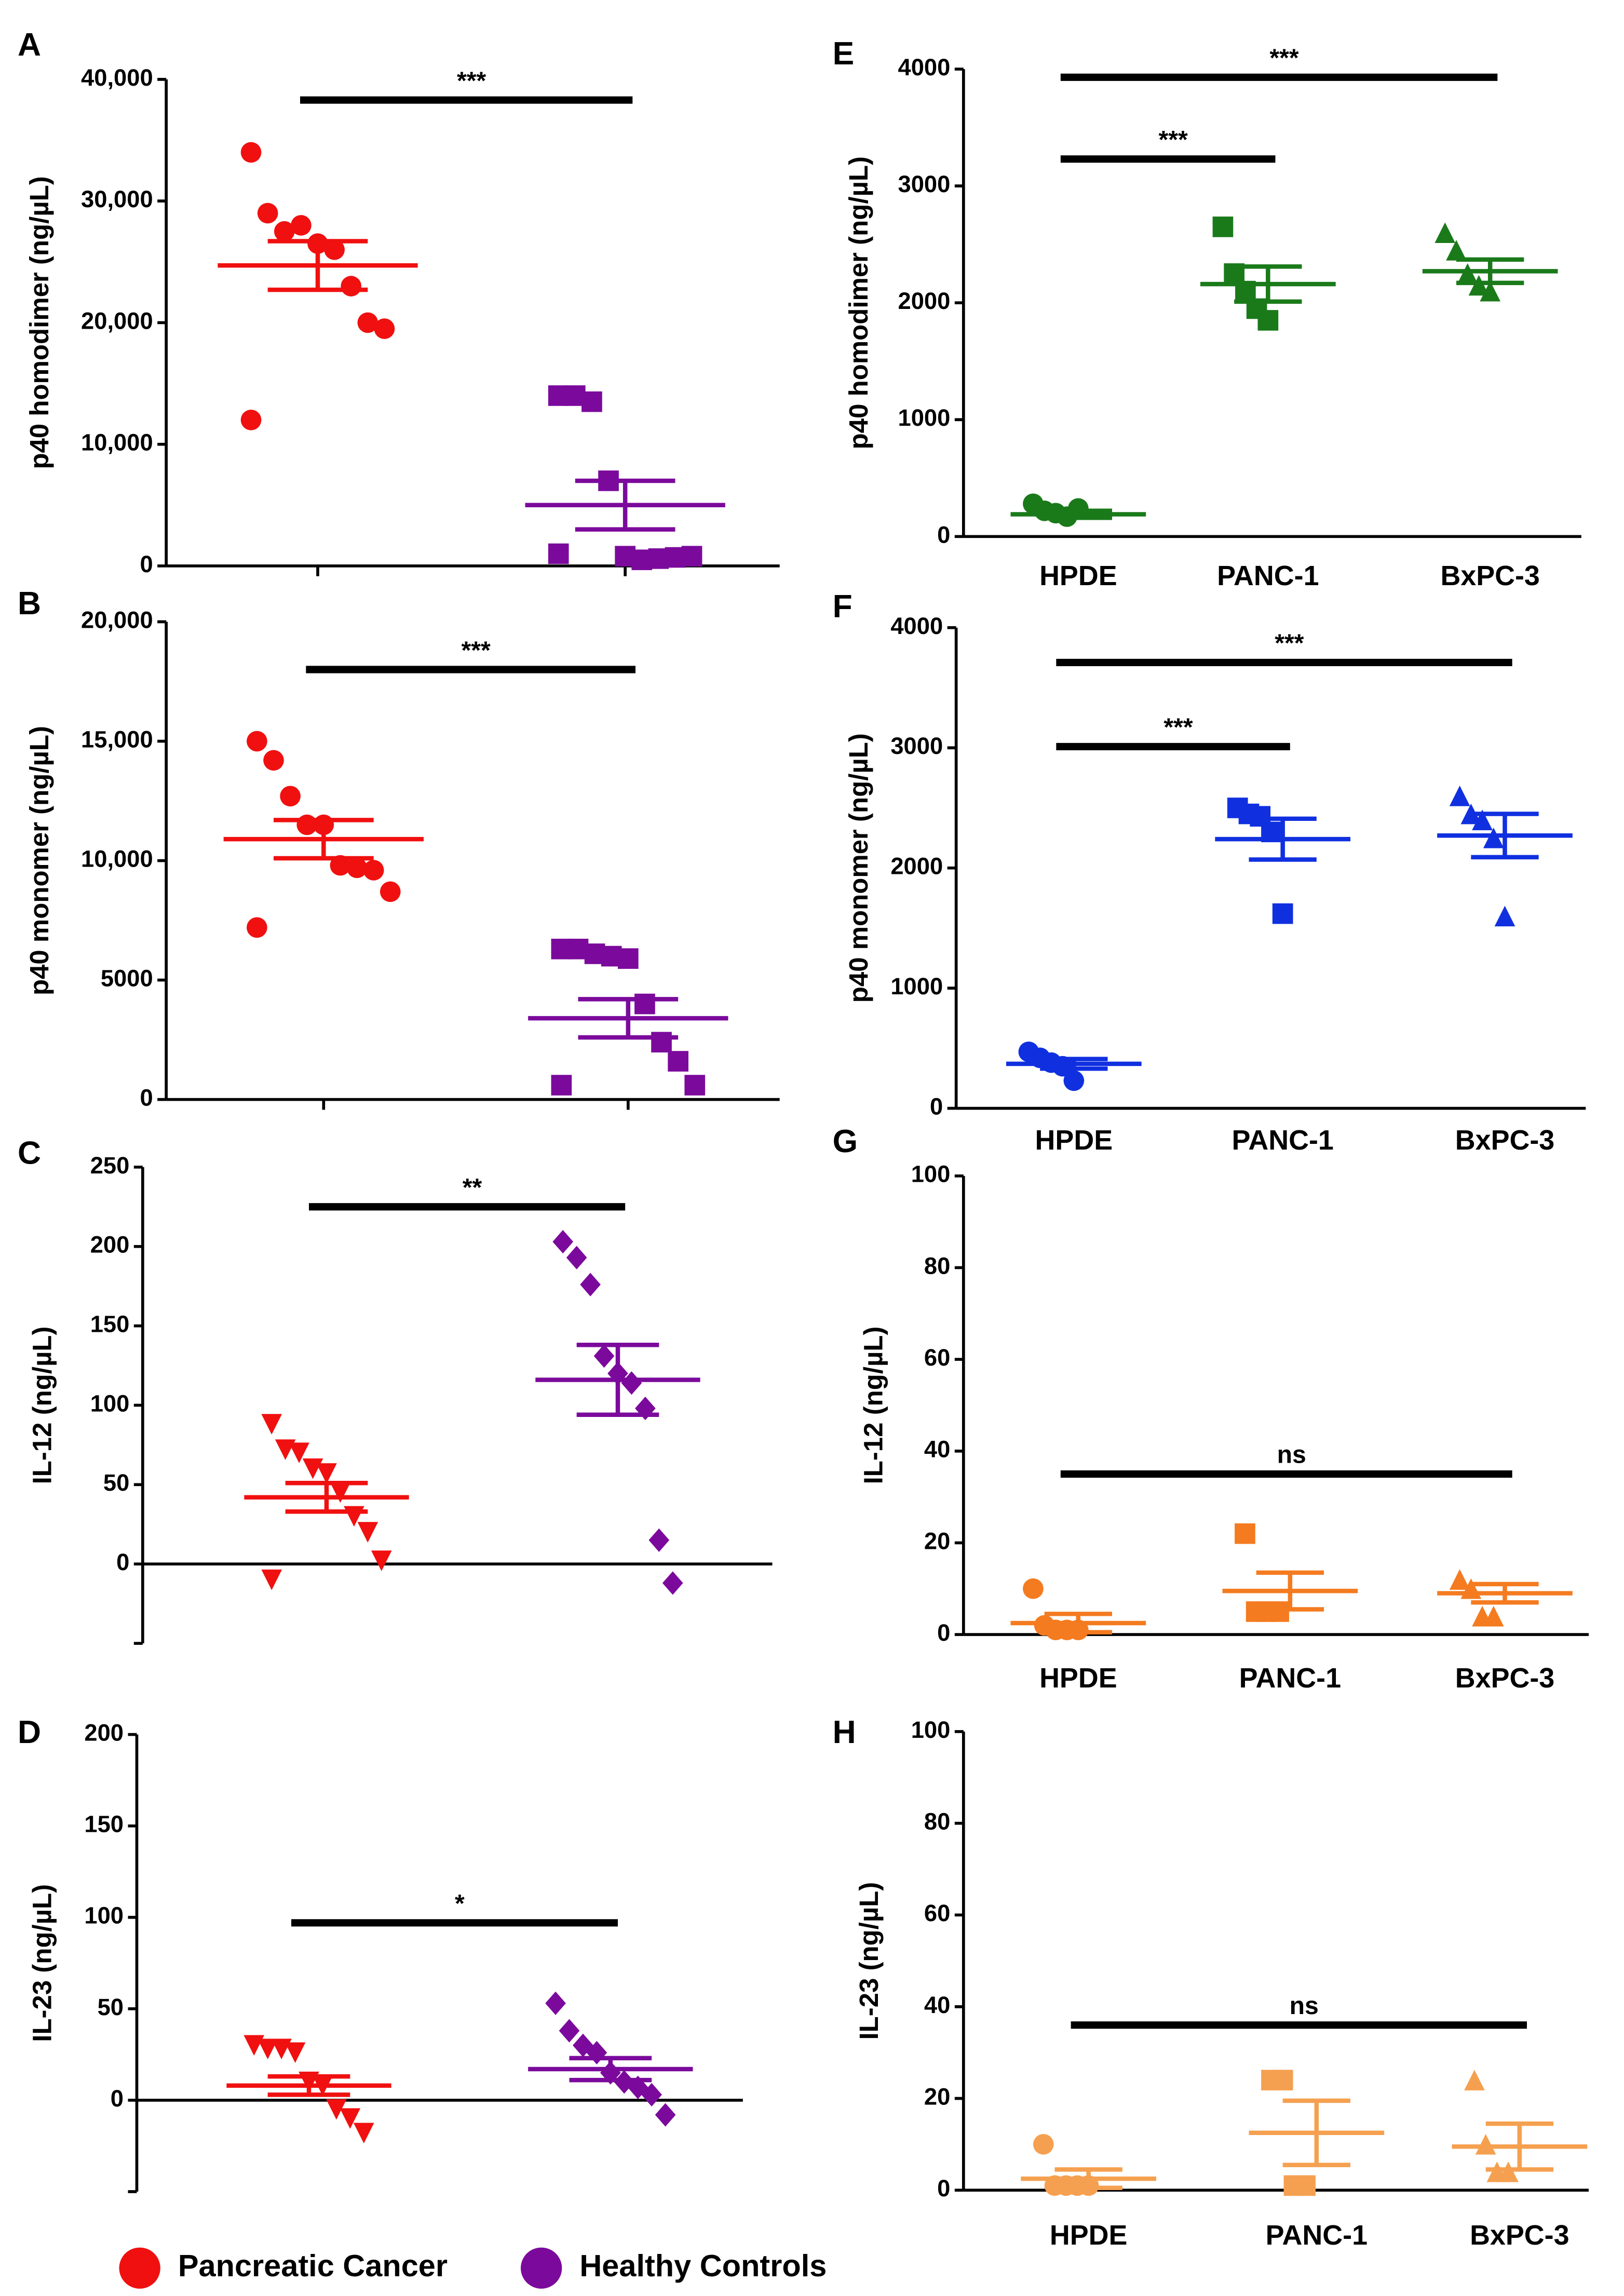 The width and height of the screenshot is (1624, 2296). I want to click on legend-label: Healthy Controls, so click(703, 2265).